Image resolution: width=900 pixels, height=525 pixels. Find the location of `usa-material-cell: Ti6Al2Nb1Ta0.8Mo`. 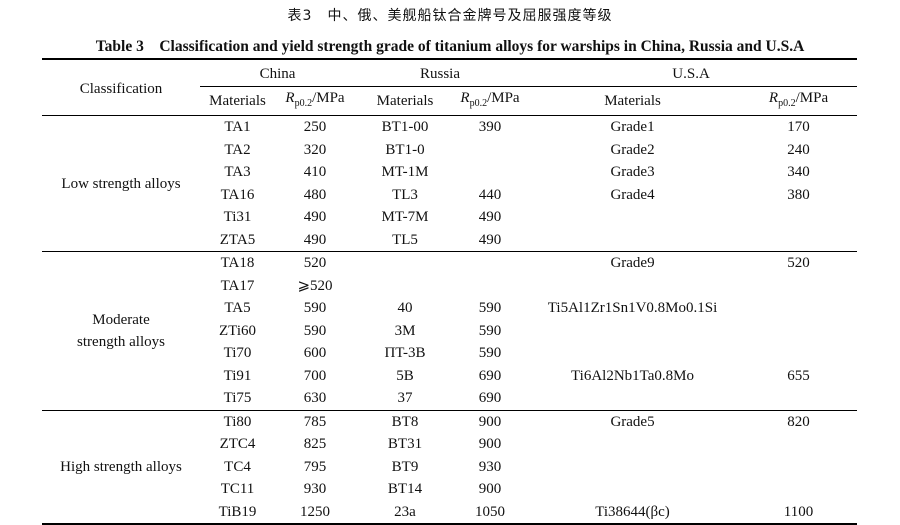

usa-material-cell: Ti6Al2Nb1Ta0.8Mo is located at coordinates (633, 375).